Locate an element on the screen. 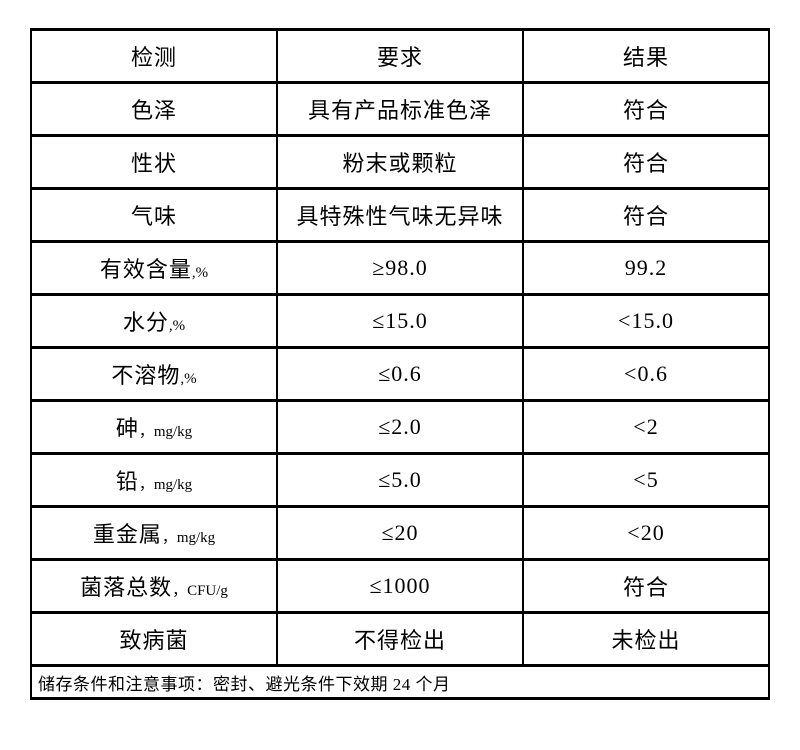 This screenshot has height=750, width=800. table-row: 性状 粉末或颗粒 符合 is located at coordinates (400, 162).